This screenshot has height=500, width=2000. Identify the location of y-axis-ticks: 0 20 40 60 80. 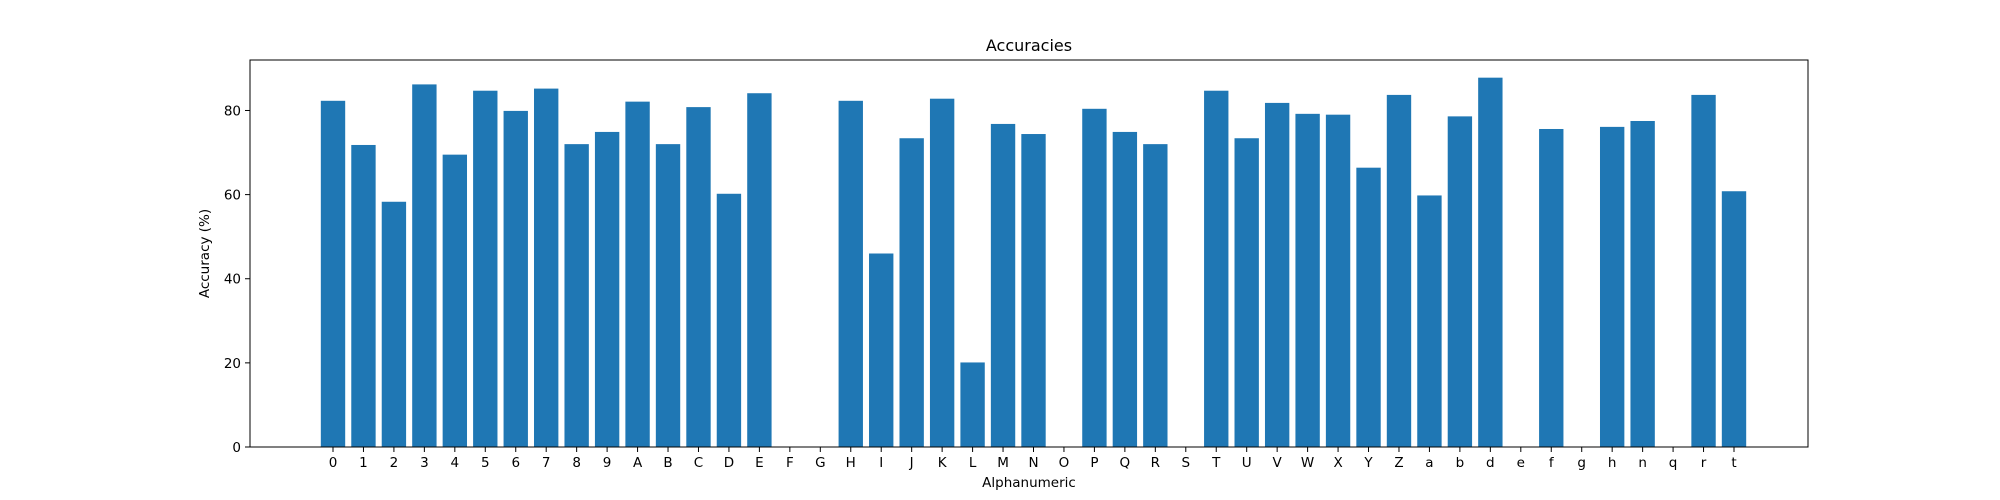
(237, 279).